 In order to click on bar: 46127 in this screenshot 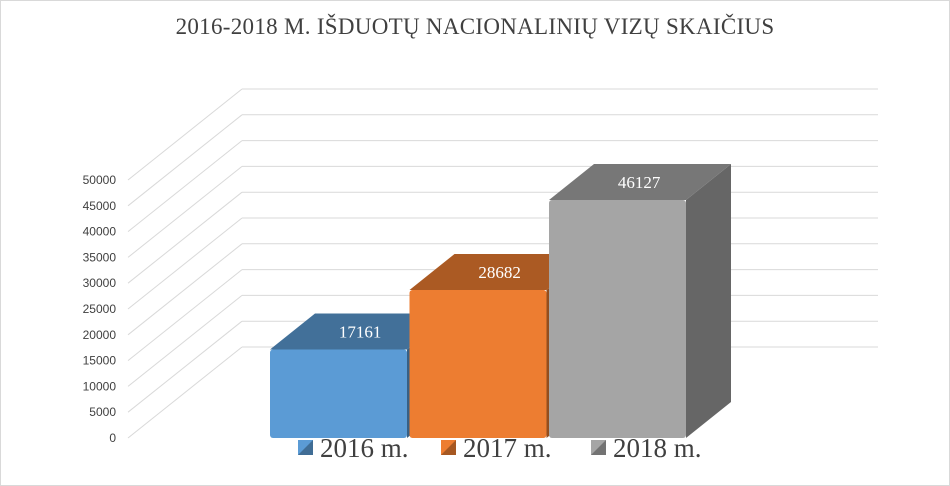, I will do `click(640, 300)`.